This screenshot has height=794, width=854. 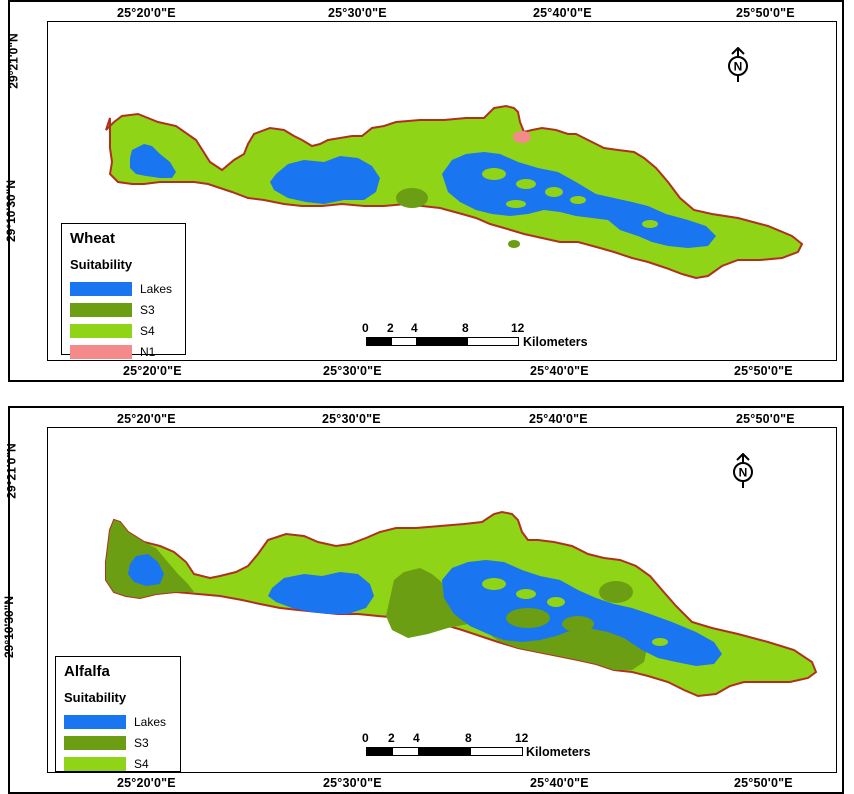 I want to click on legend-item: N1, so click(x=123, y=351).